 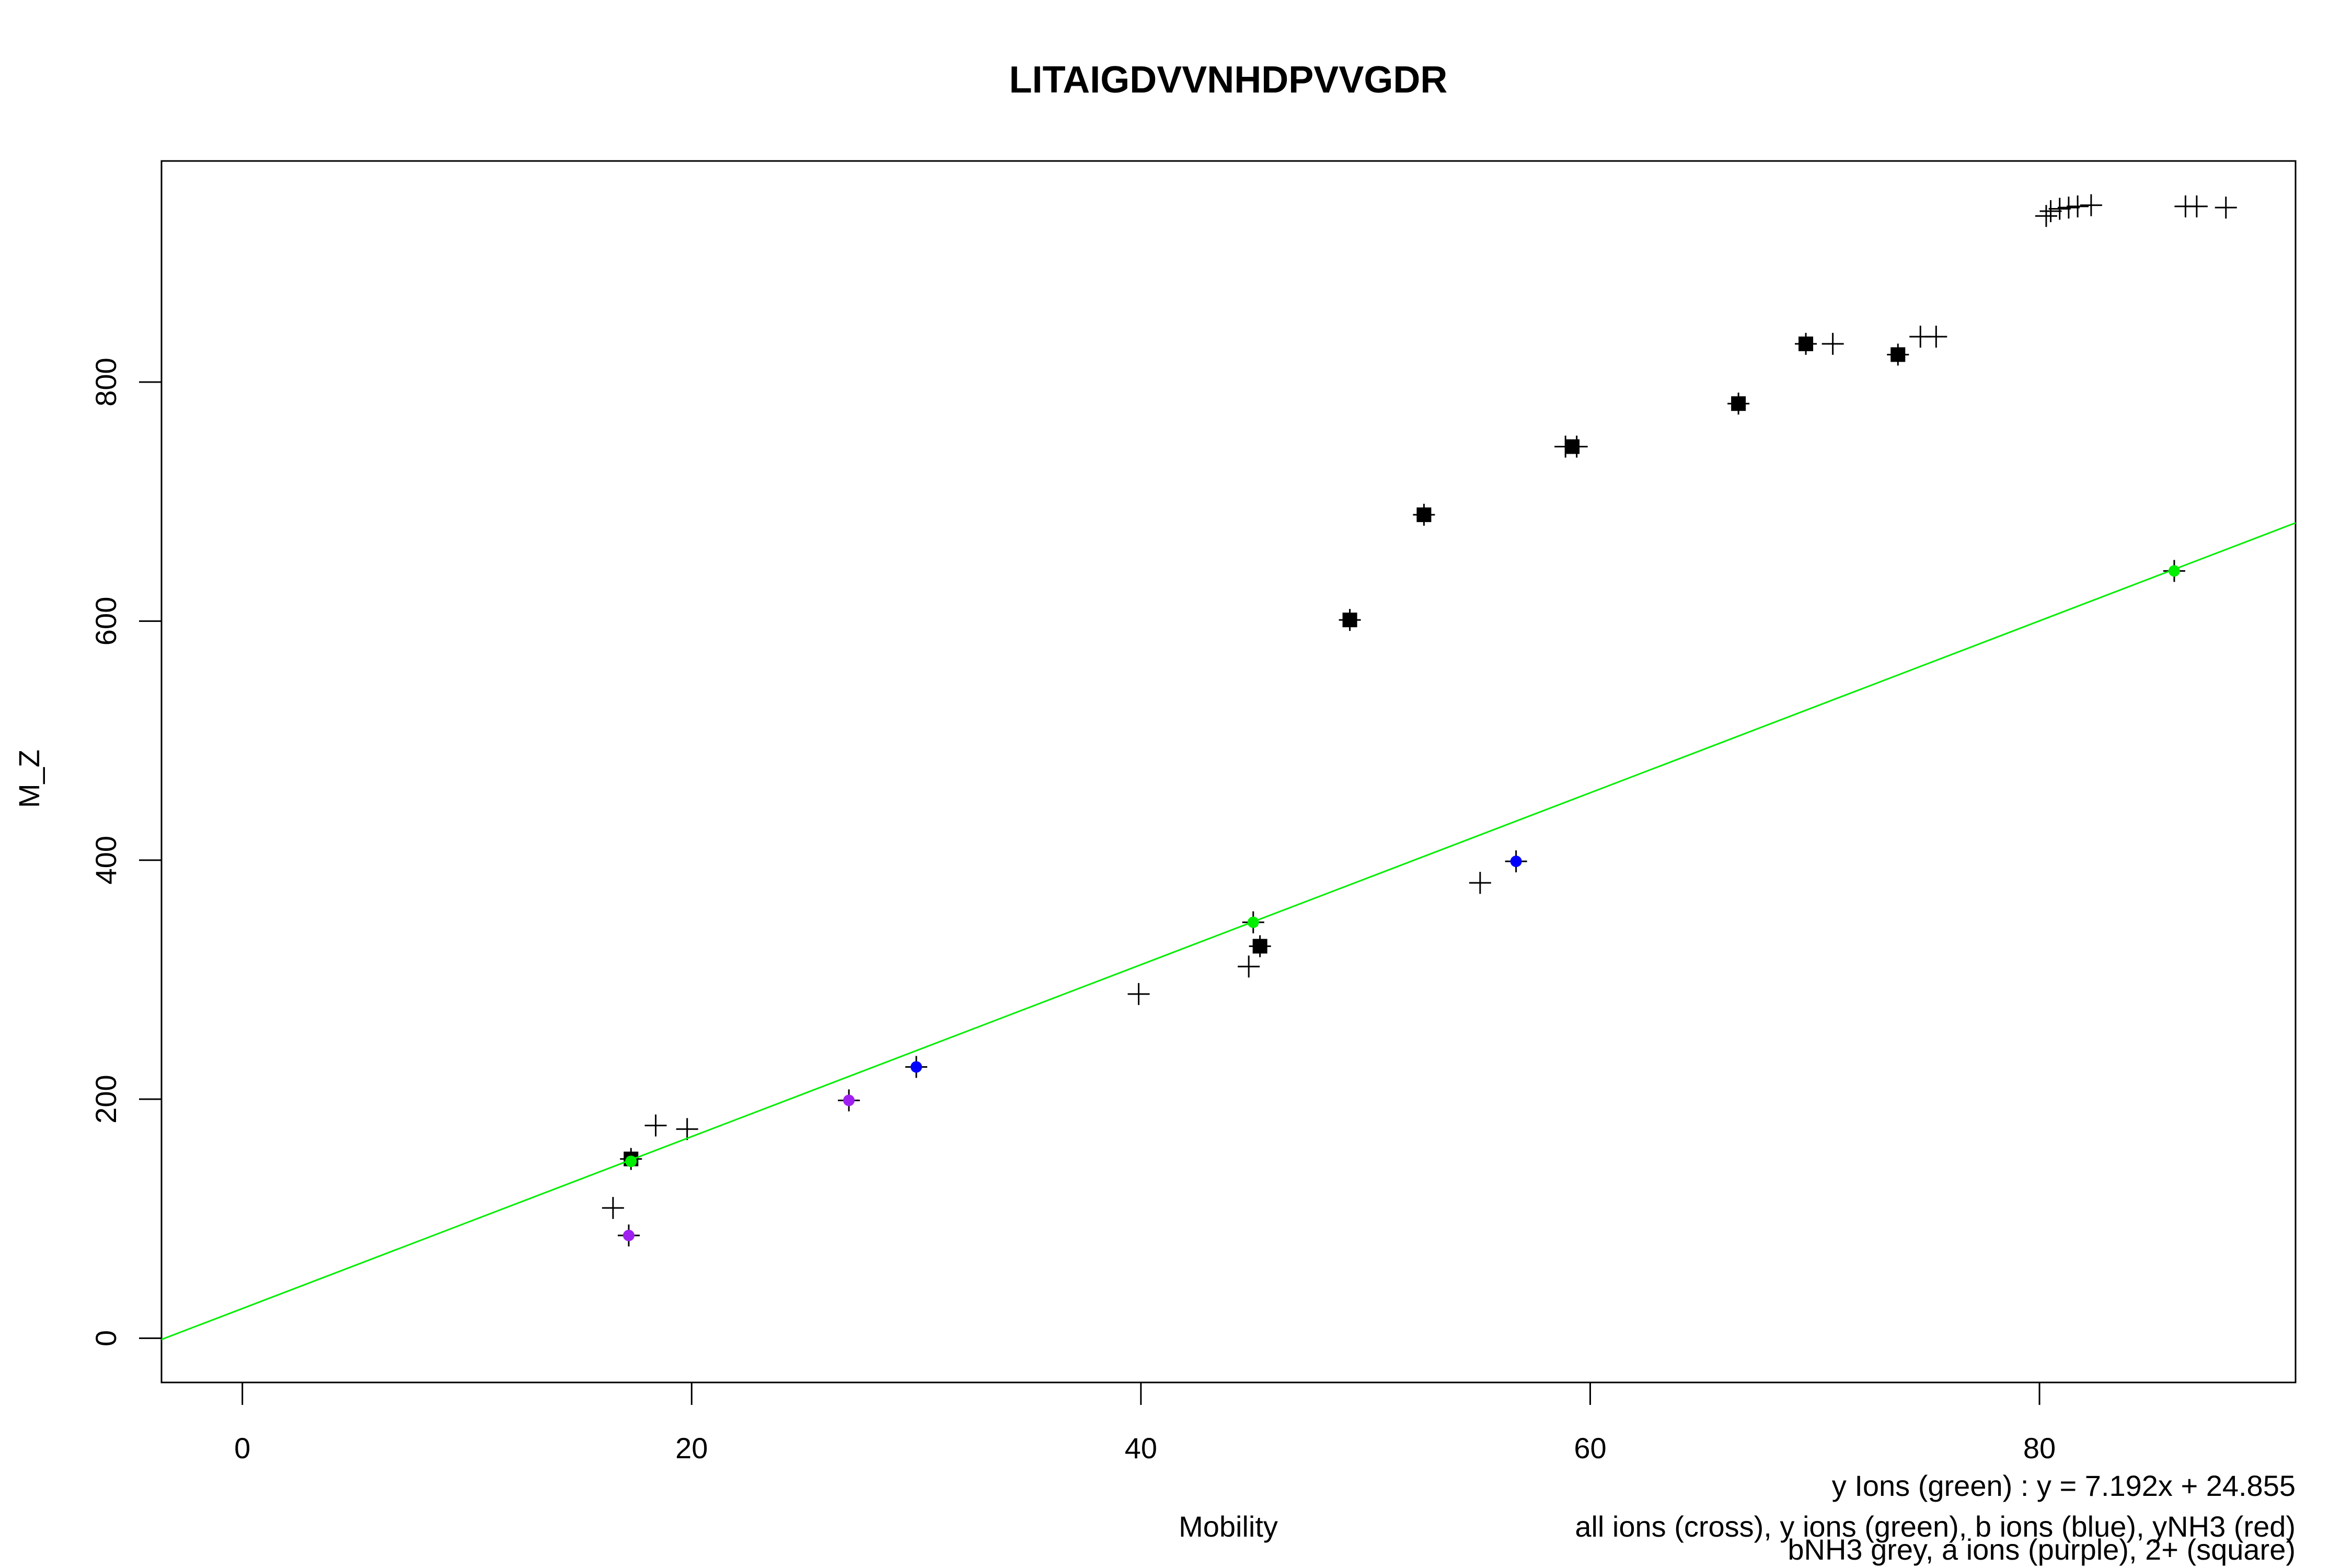 What do you see at coordinates (105, 382) in the screenshot?
I see `y-tick-label: 800` at bounding box center [105, 382].